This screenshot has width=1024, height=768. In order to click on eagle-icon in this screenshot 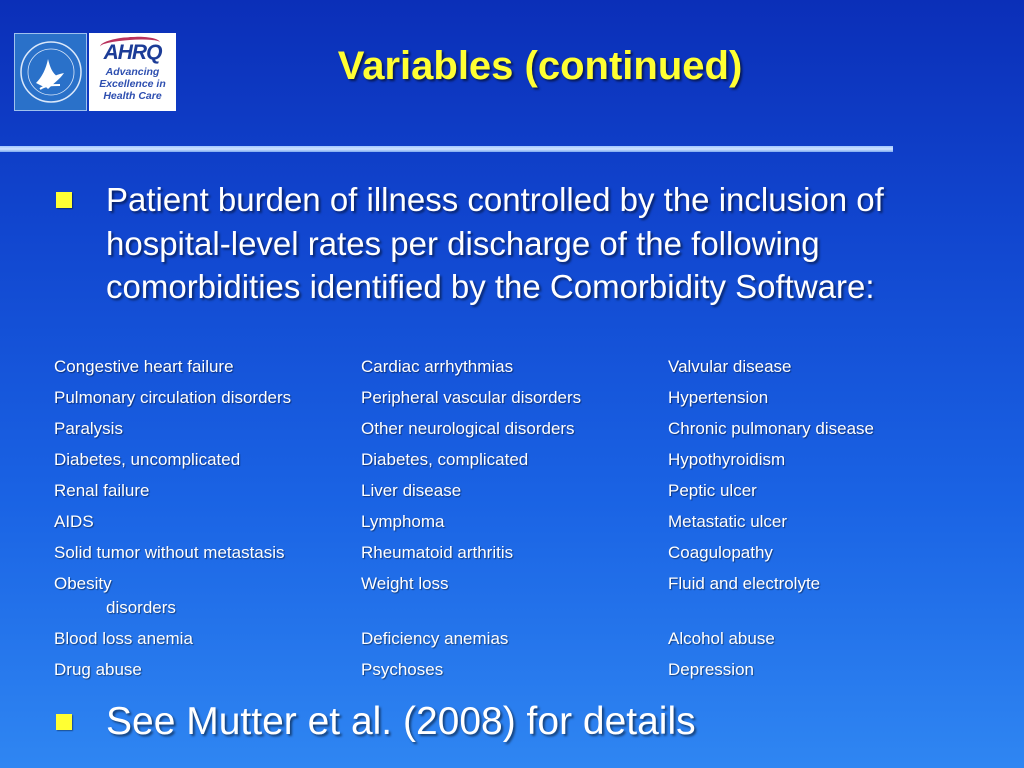, I will do `click(50, 72)`.